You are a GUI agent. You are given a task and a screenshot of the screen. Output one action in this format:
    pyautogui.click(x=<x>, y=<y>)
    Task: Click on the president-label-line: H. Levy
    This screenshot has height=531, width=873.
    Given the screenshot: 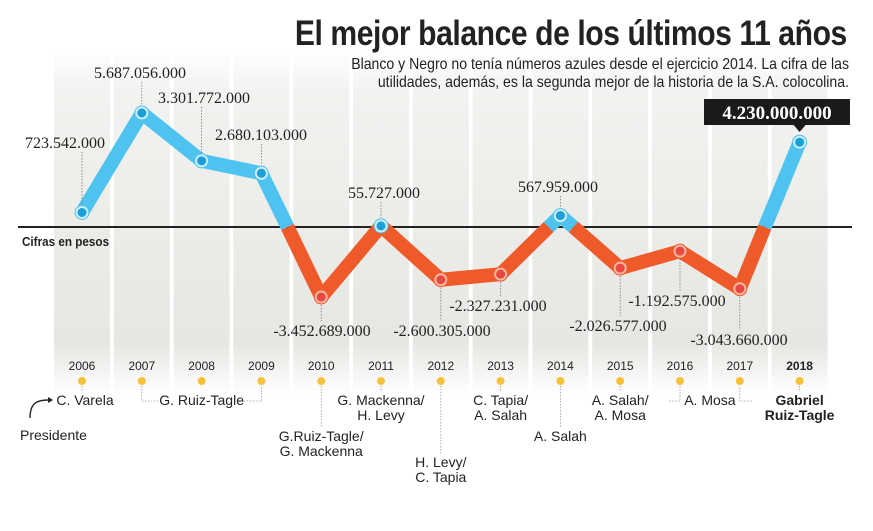 What is the action you would take?
    pyautogui.click(x=380, y=415)
    